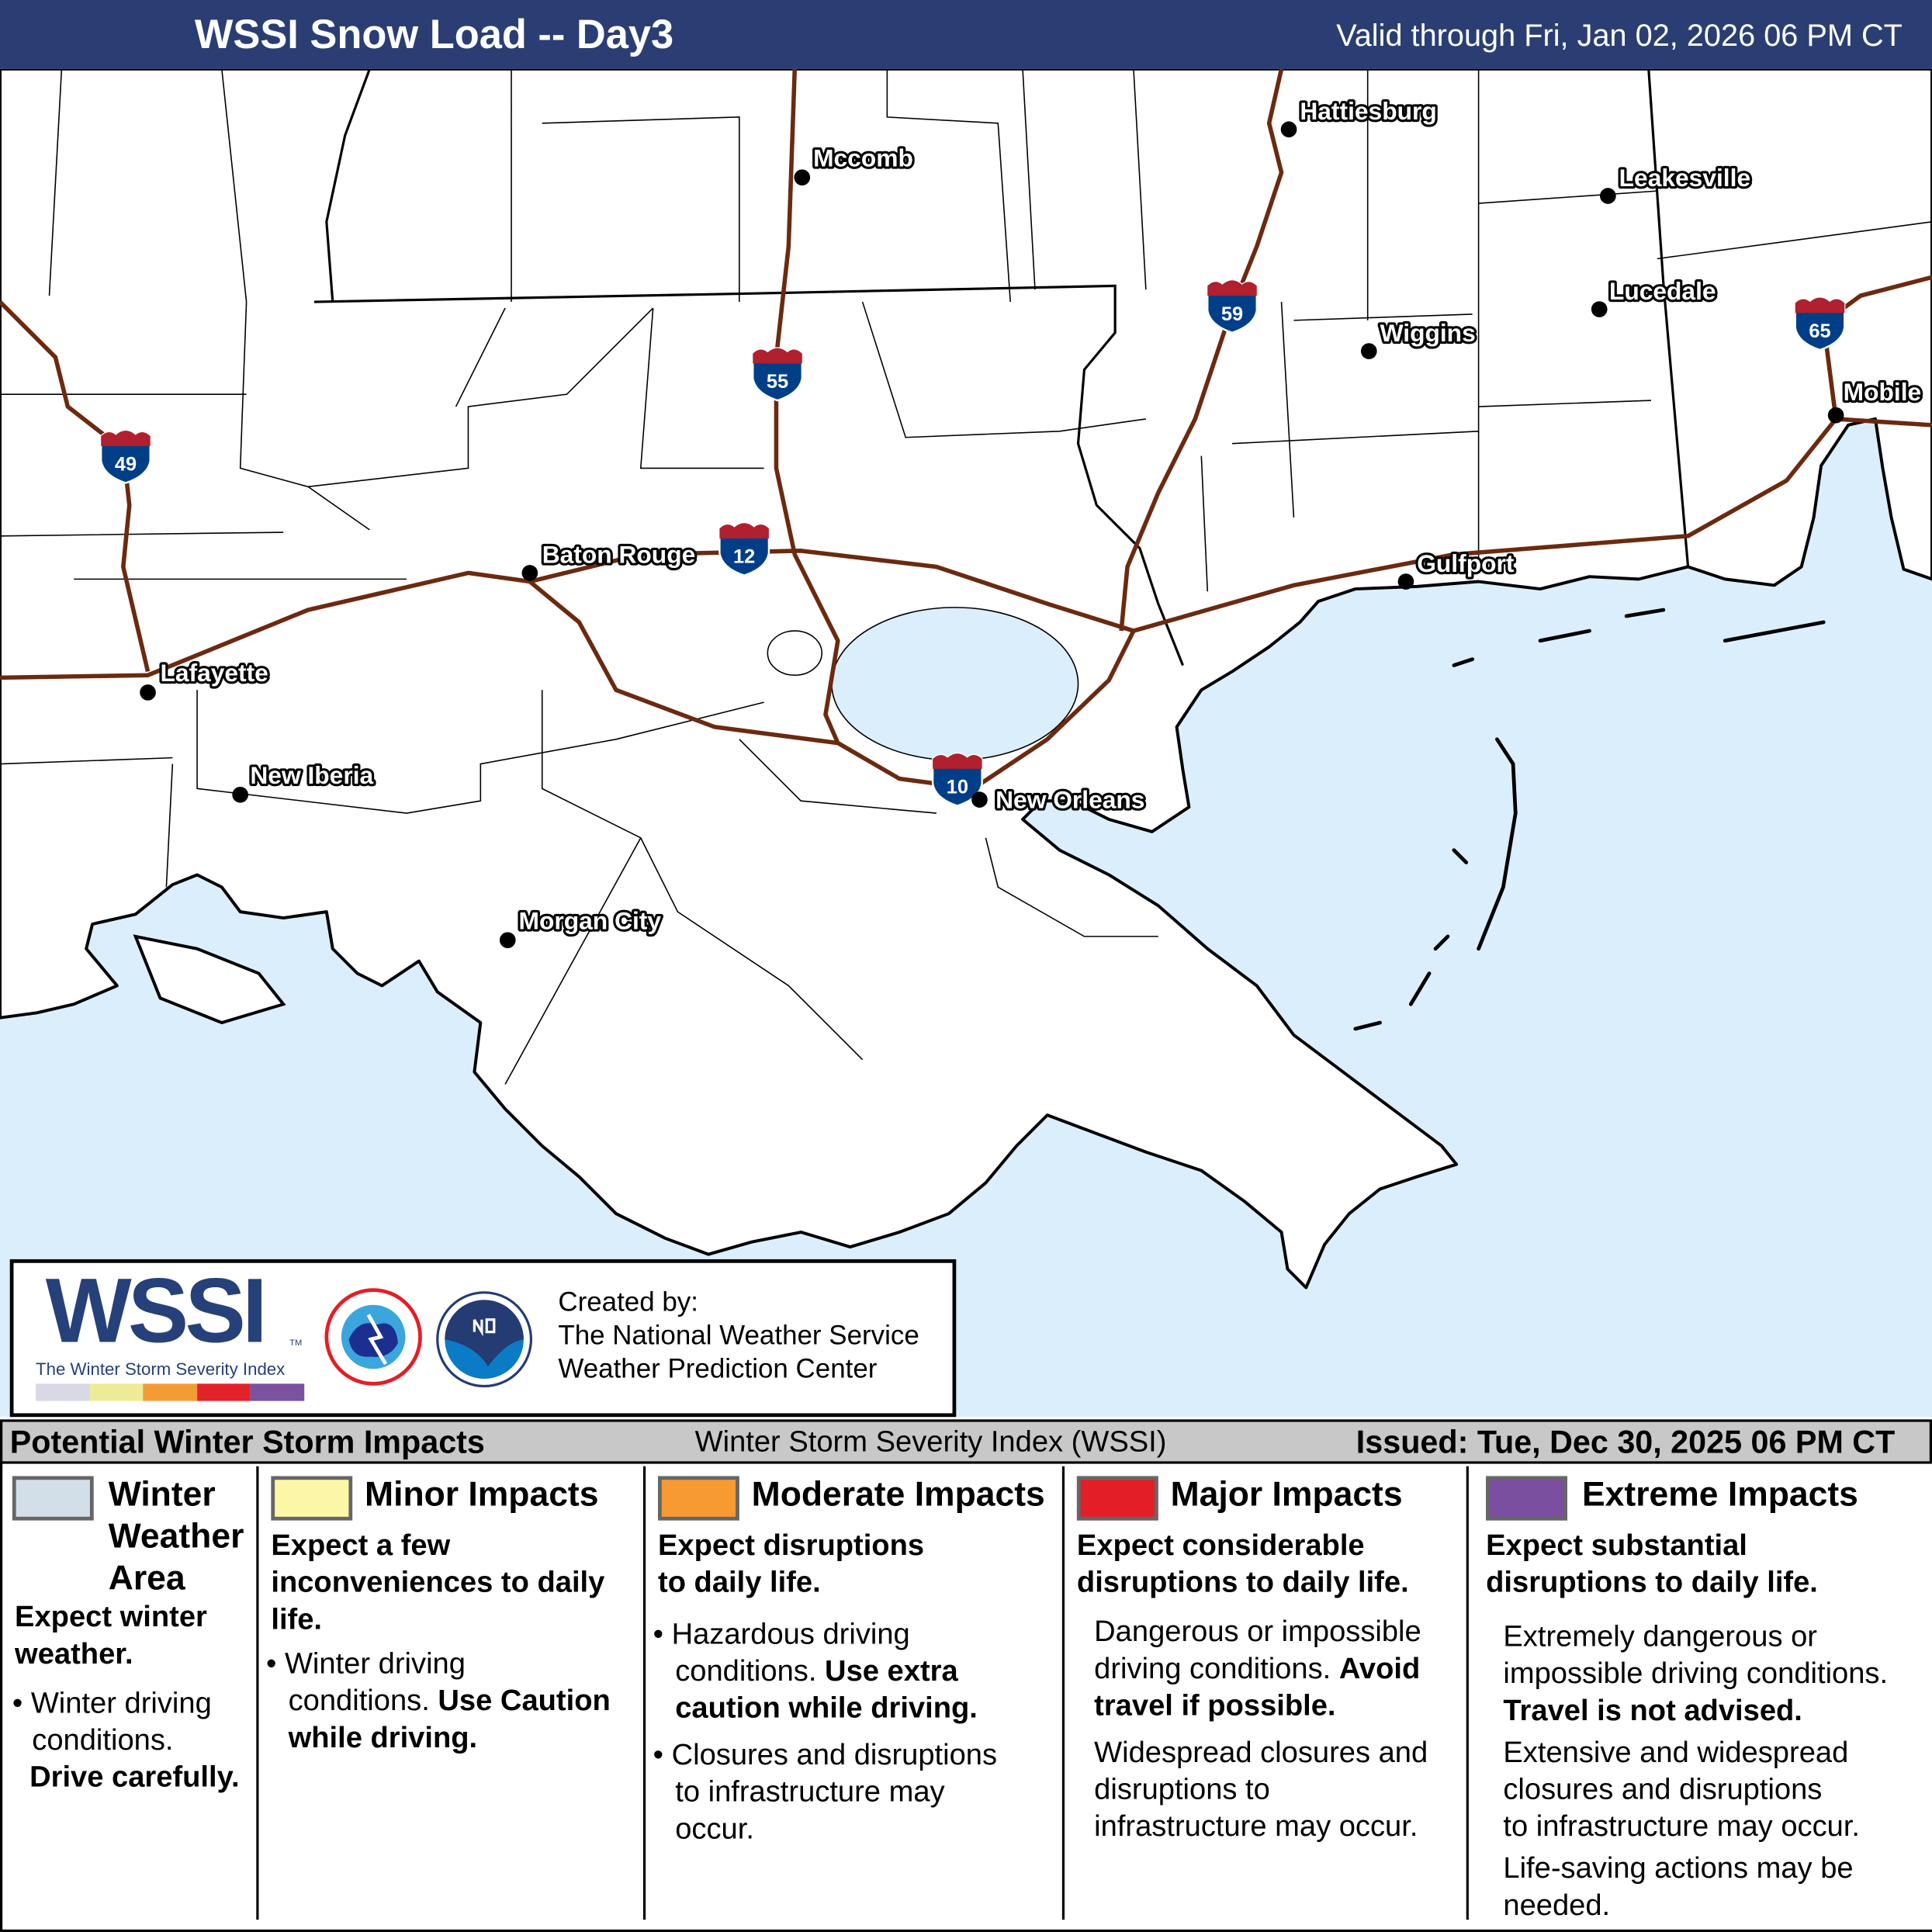  What do you see at coordinates (156, 1310) in the screenshot?
I see `wssi-logo: WSSI` at bounding box center [156, 1310].